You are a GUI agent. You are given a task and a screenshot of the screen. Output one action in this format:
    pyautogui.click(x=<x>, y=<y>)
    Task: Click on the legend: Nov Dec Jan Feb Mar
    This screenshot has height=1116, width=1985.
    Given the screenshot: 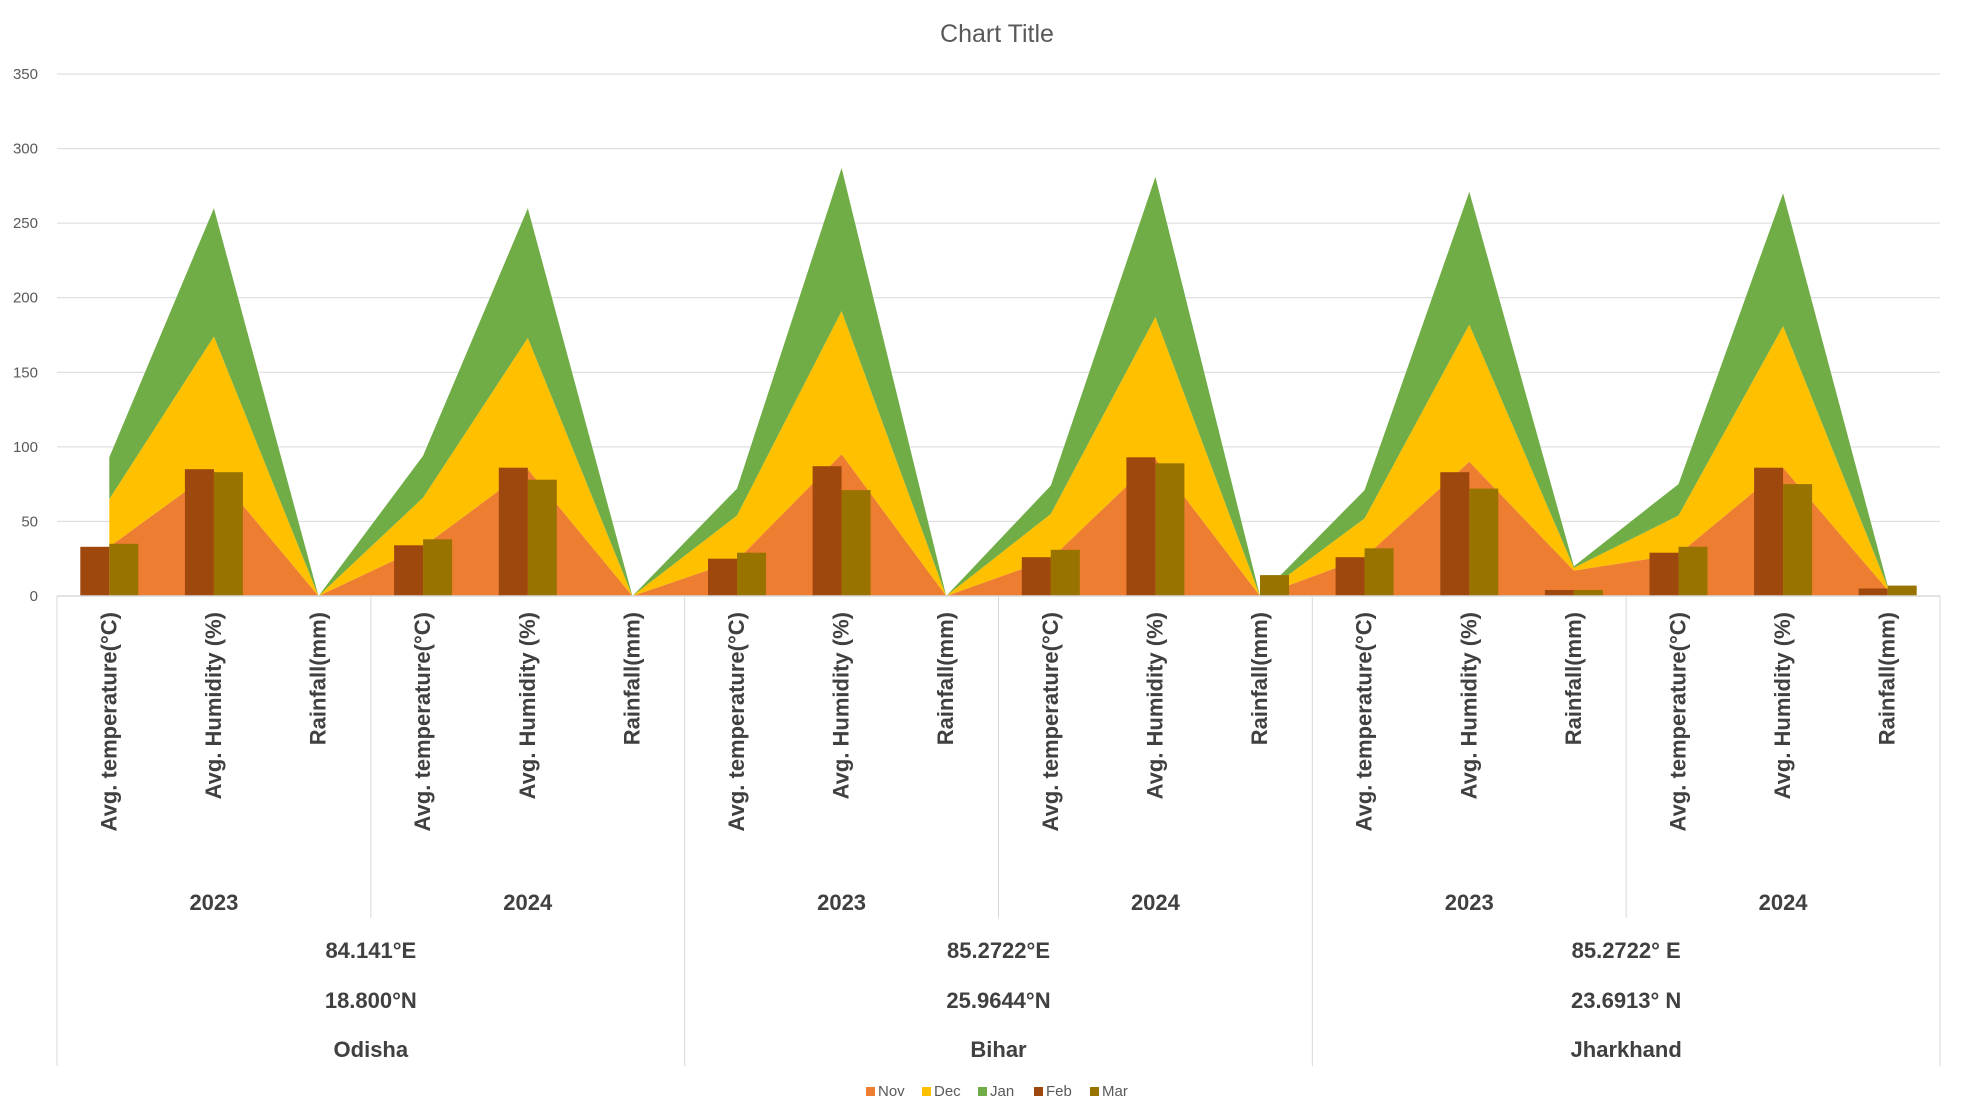 What is the action you would take?
    pyautogui.click(x=997, y=1091)
    